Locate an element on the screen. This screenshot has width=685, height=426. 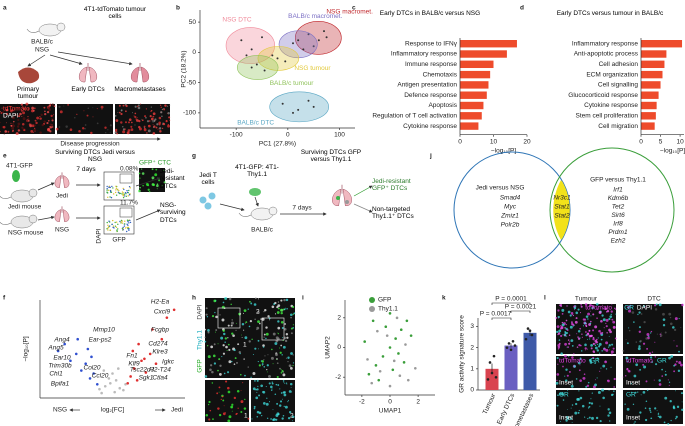
category-label: Cell signalling is located at coordinates (618, 85).